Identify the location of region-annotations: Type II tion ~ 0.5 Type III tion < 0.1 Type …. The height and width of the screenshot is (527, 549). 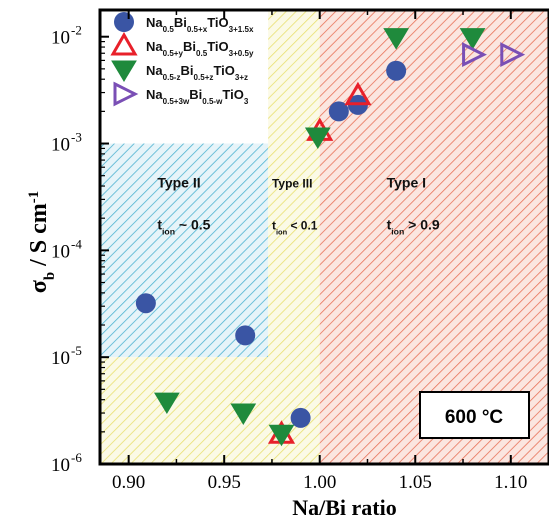
(298, 206).